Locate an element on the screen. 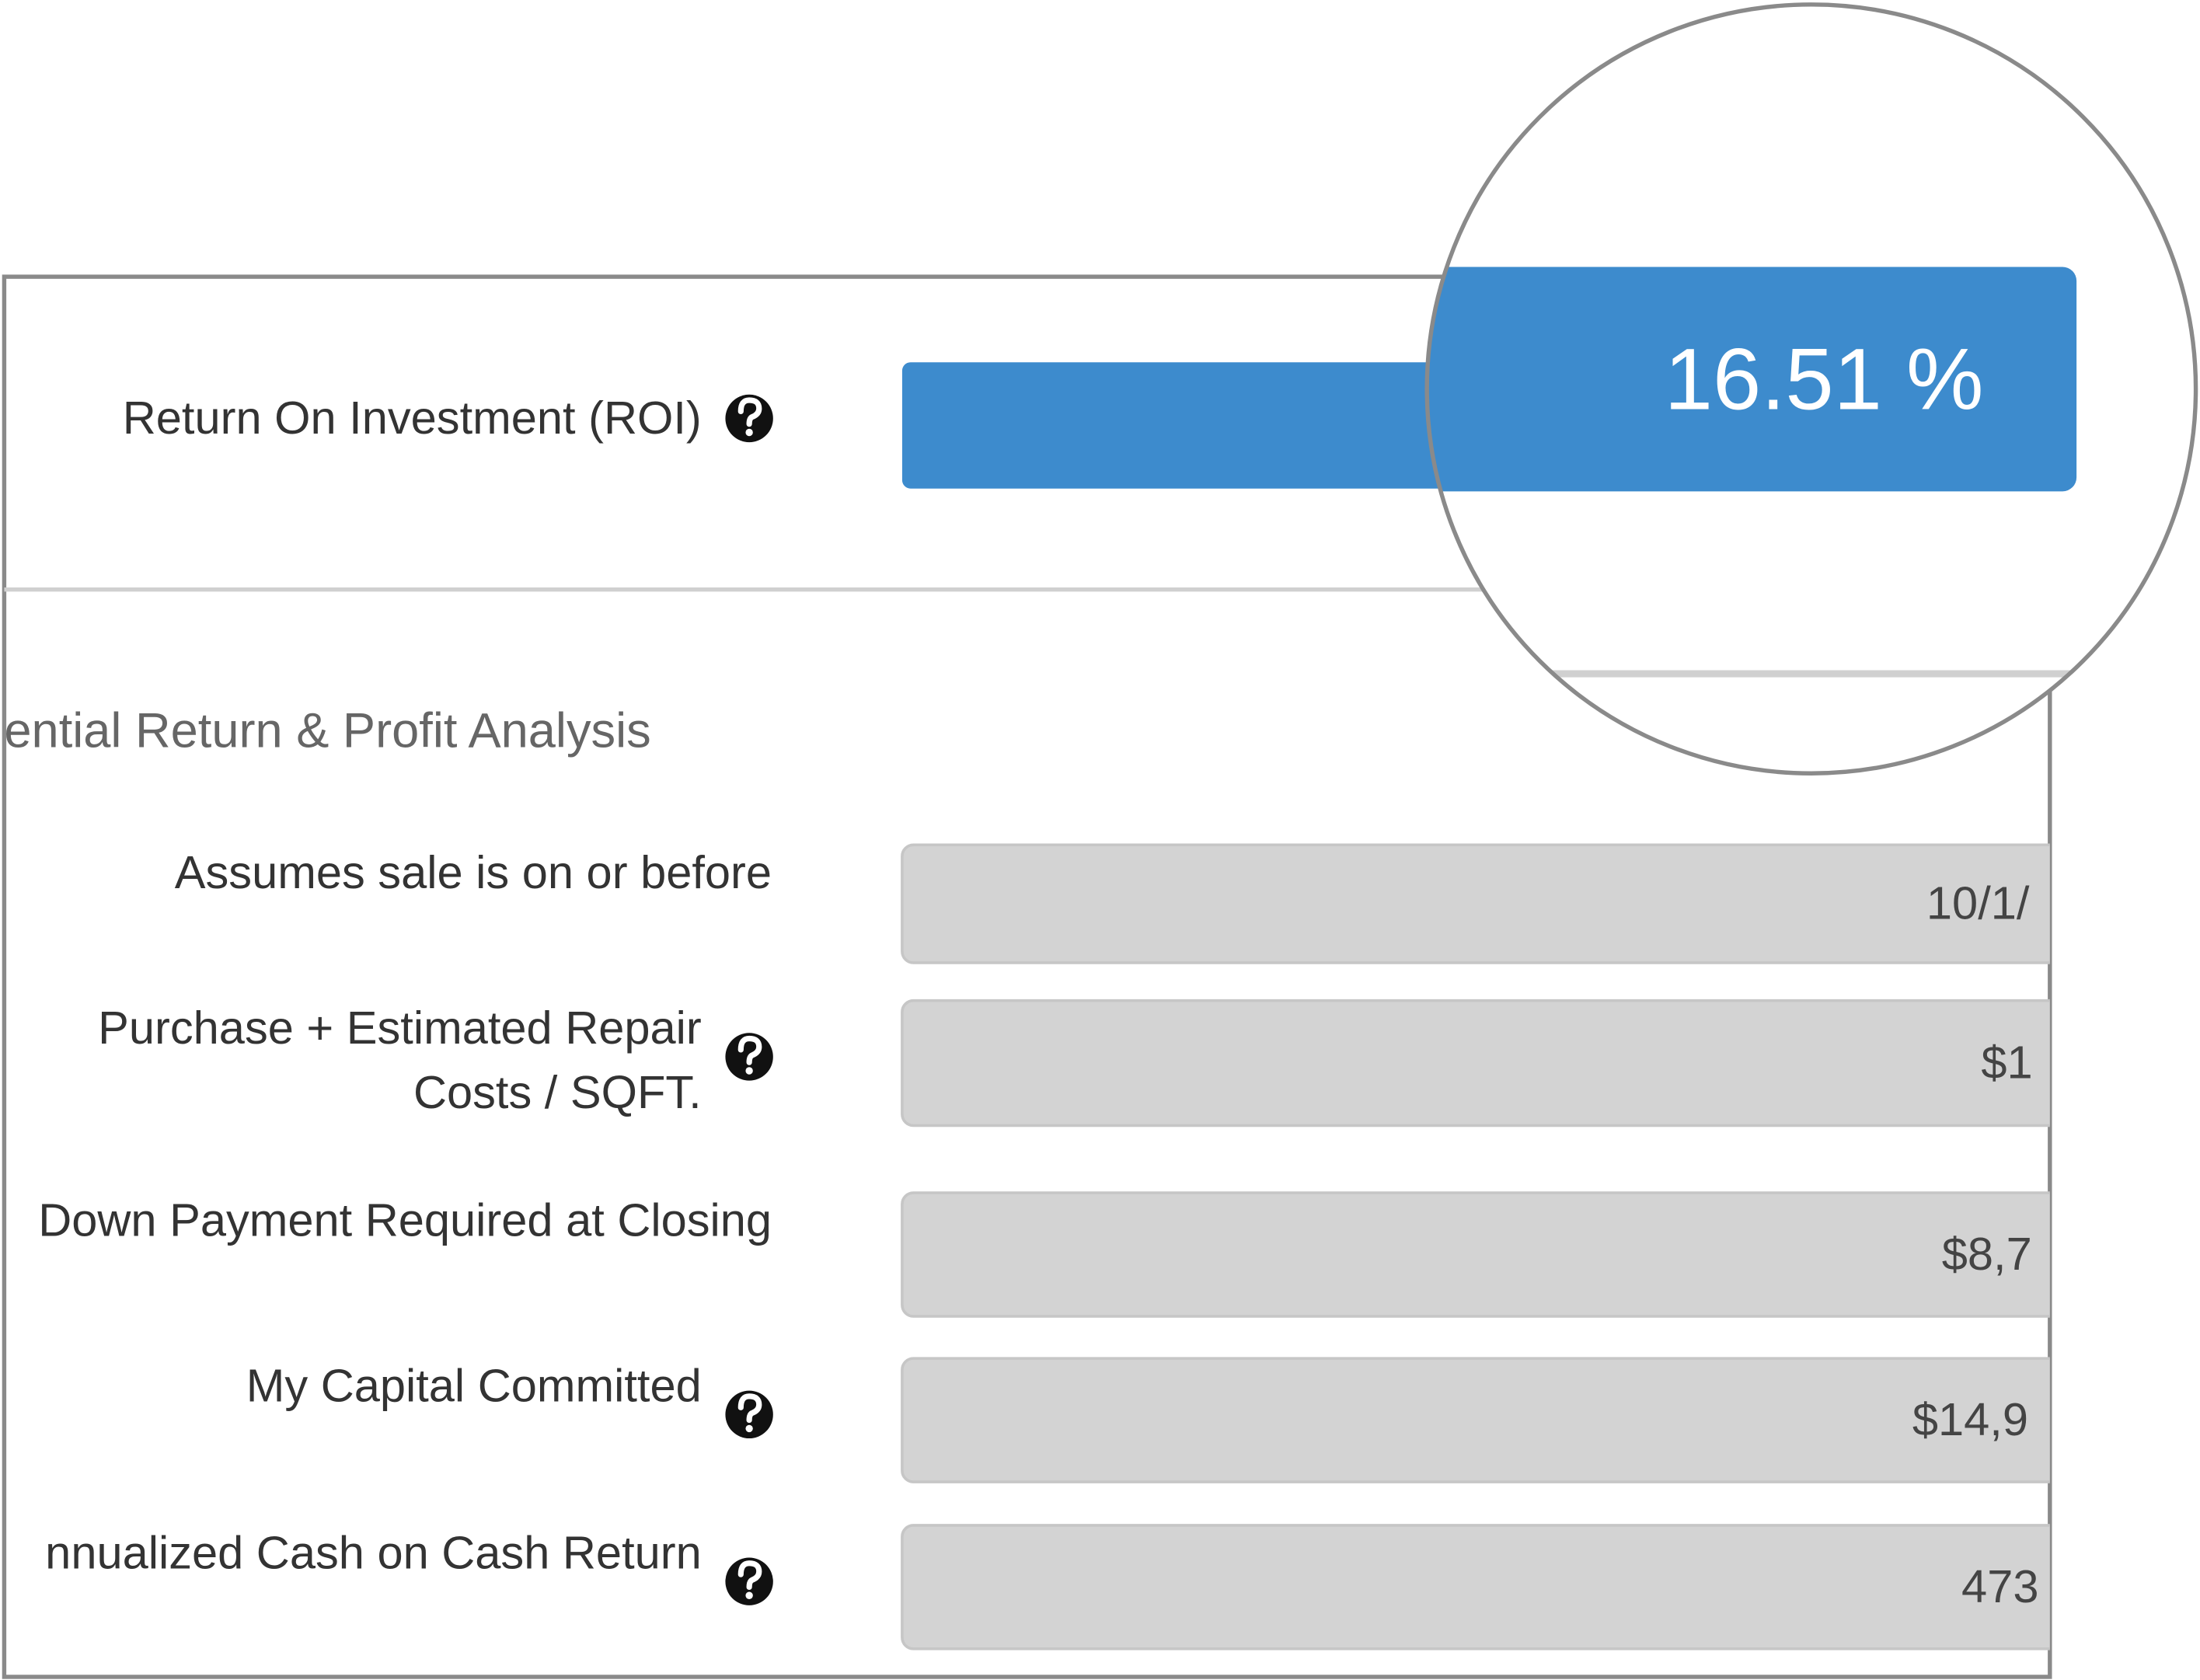 The height and width of the screenshot is (1680, 2200). field-label: Purchase + Estimated Repair is located at coordinates (400, 1028).